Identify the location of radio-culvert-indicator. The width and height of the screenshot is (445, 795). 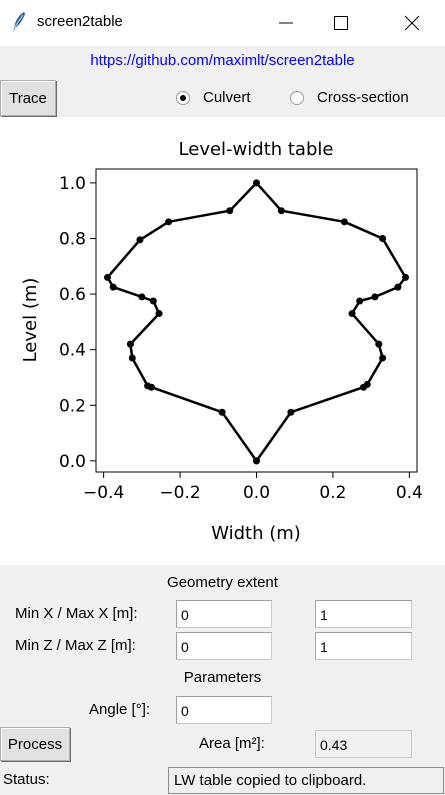
(183, 97).